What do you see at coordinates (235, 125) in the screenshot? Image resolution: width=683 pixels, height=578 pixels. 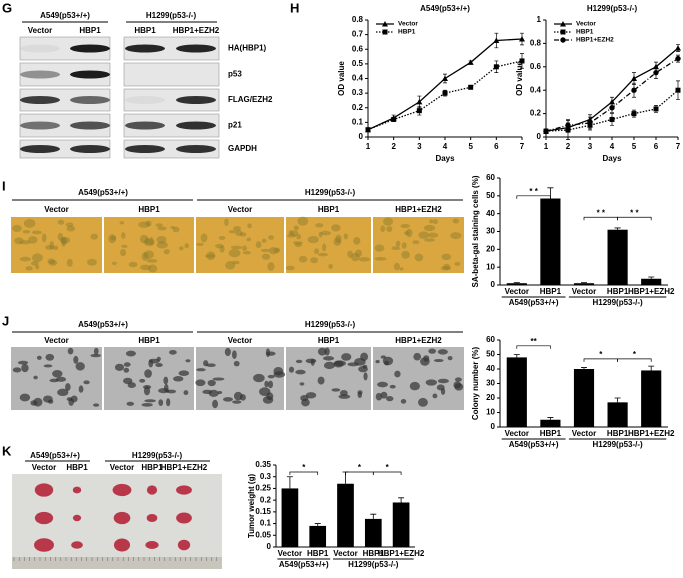 I see `blot-row-label: p21` at bounding box center [235, 125].